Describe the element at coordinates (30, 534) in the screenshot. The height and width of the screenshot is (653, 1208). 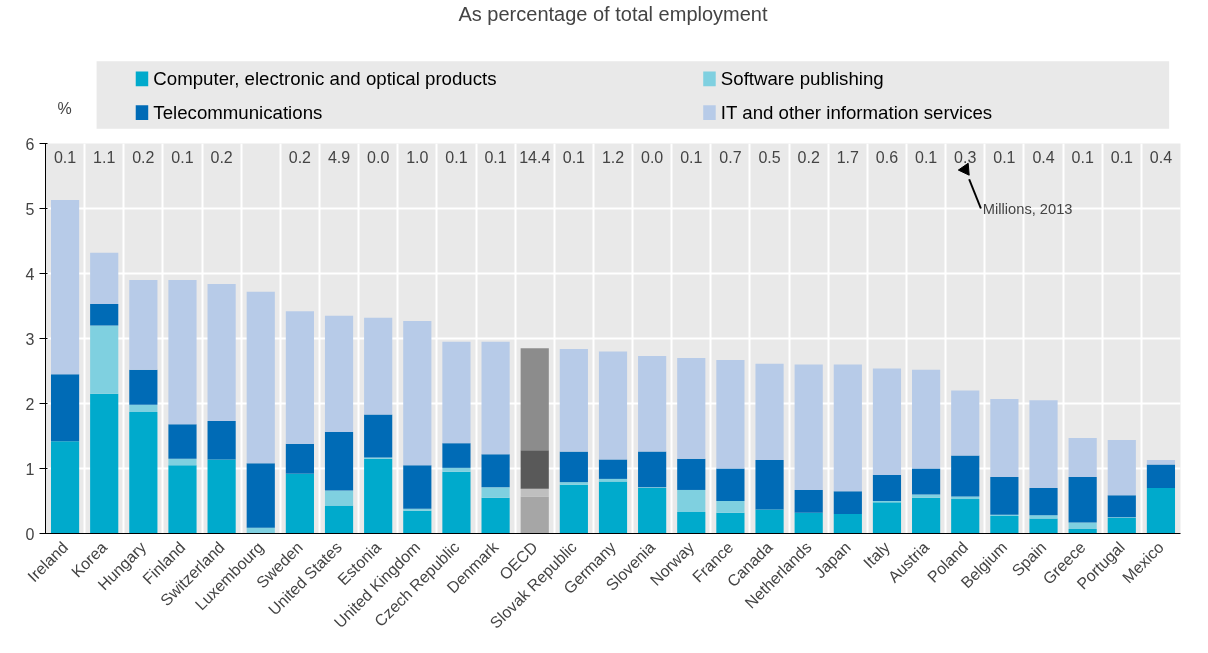
I see `y-tick-label: 0` at that location.